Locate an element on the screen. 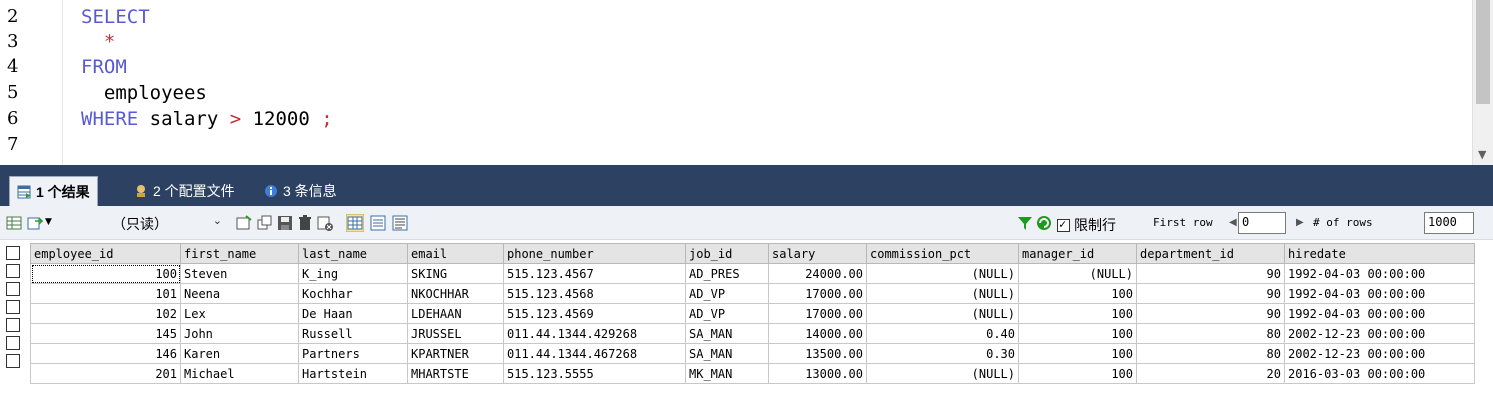  table-cell-employee-id: 100 is located at coordinates (105, 273).